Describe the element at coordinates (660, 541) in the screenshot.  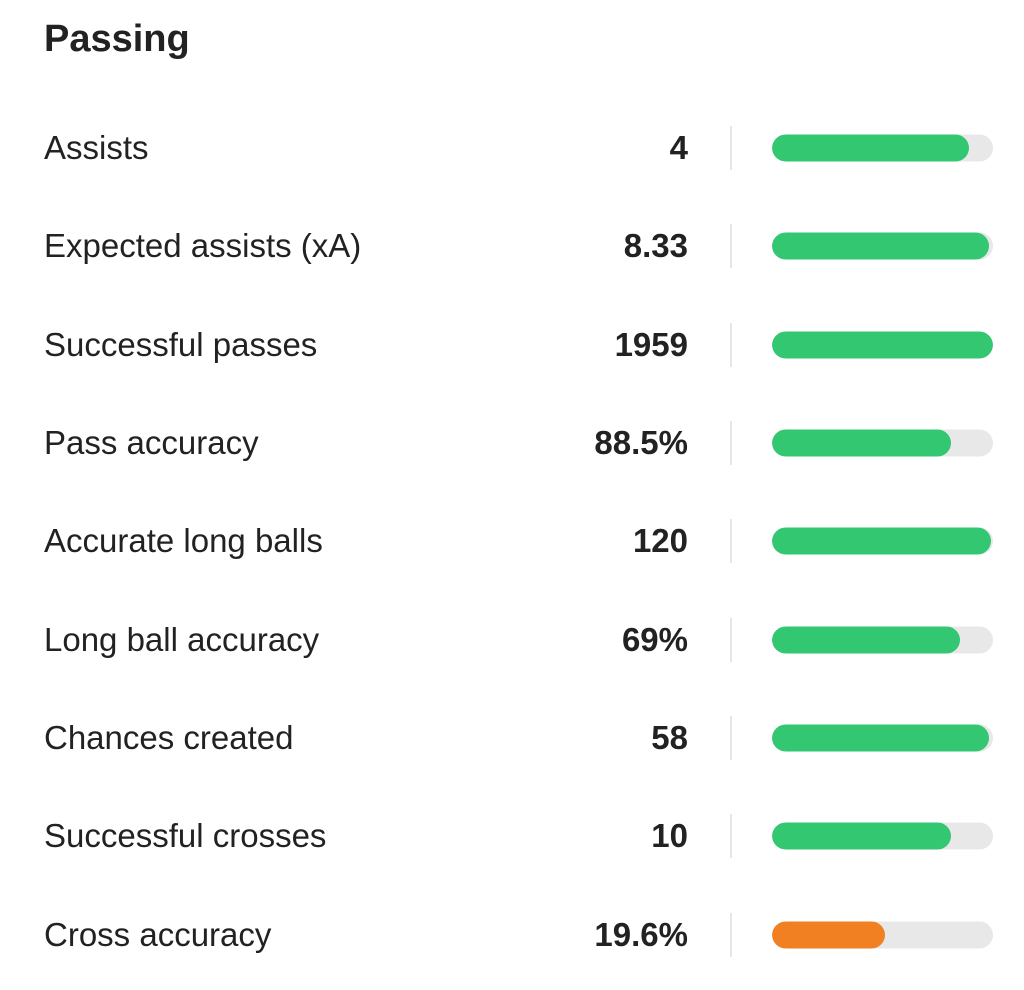
I see `stat-value: 120` at that location.